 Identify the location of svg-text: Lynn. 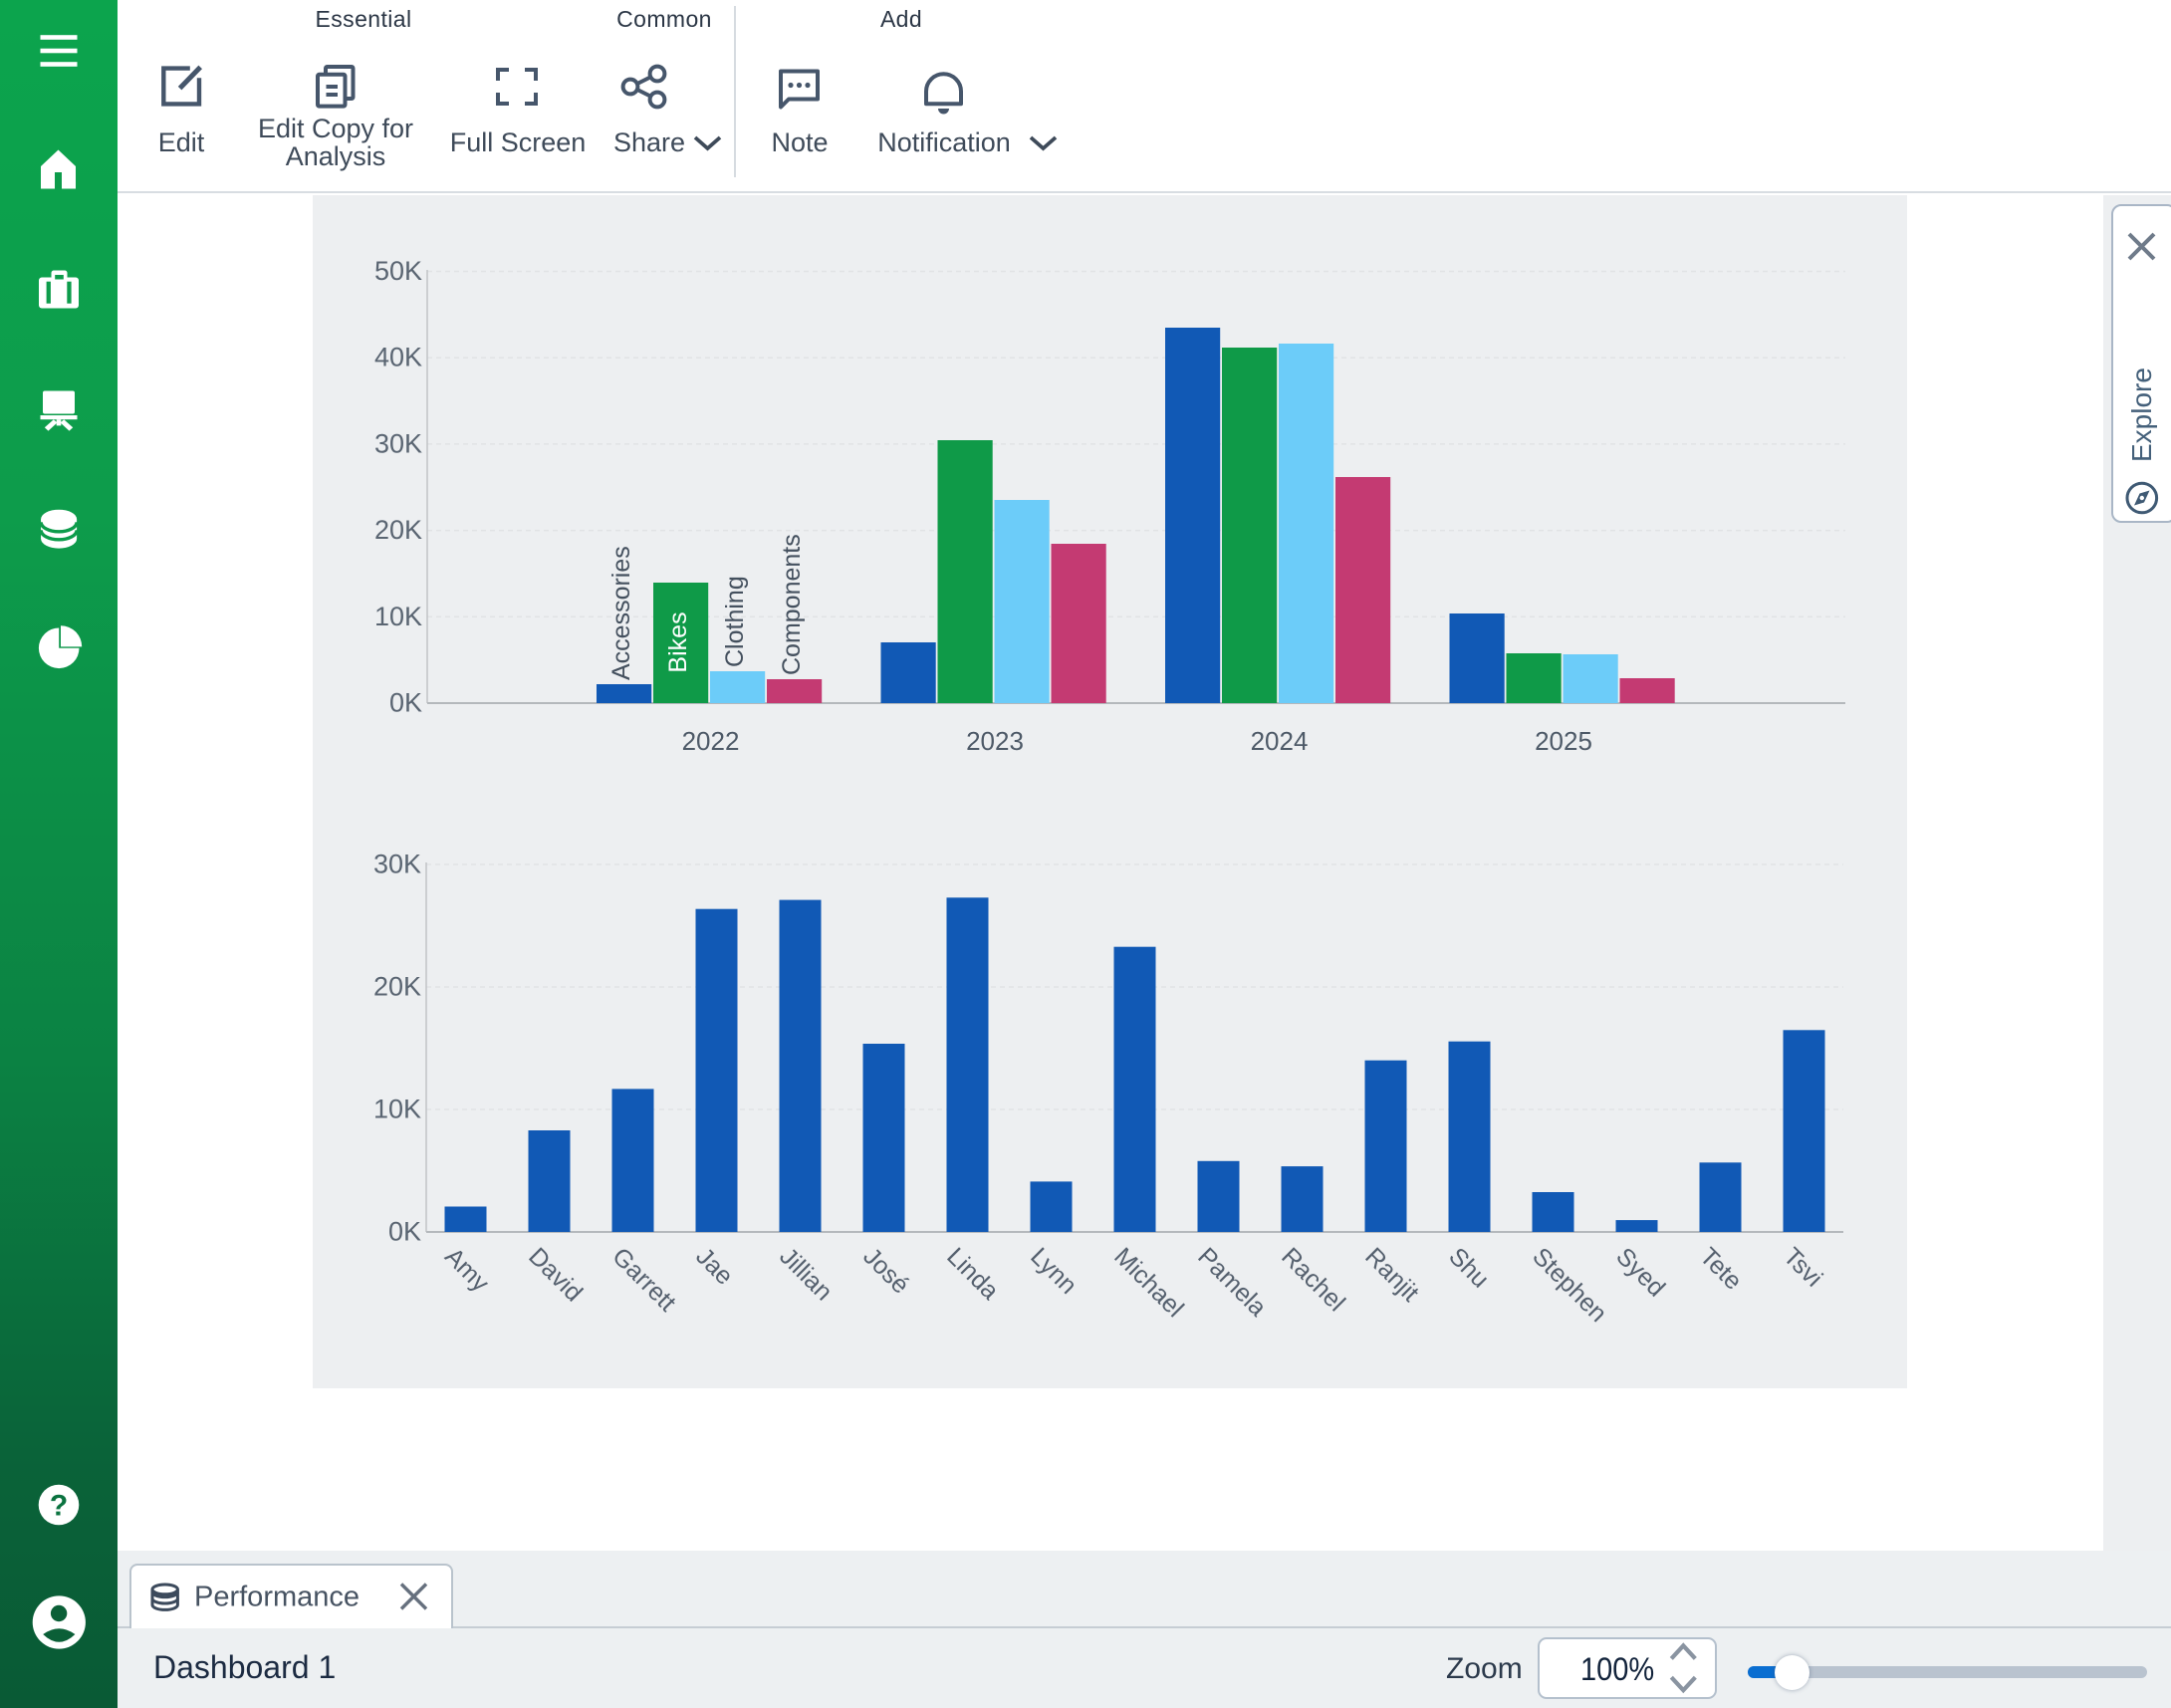
(1053, 1270).